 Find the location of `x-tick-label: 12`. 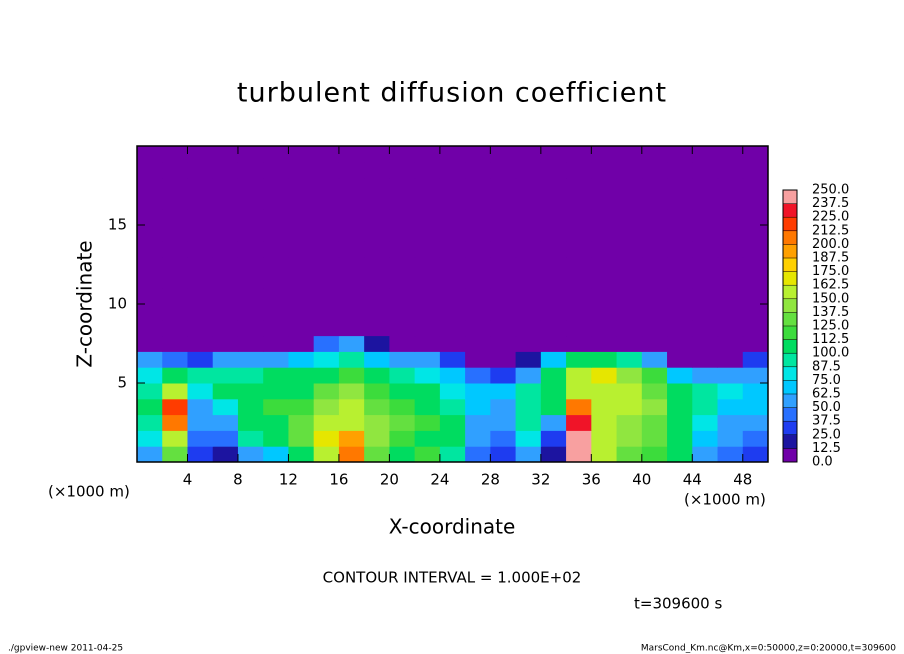

x-tick-label: 12 is located at coordinates (288, 480).